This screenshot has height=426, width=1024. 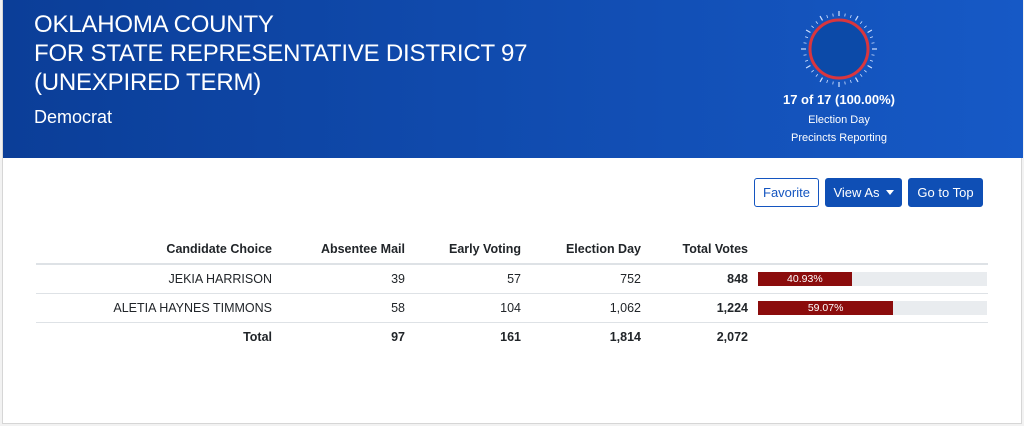 I want to click on gauge-ring, so click(x=839, y=49).